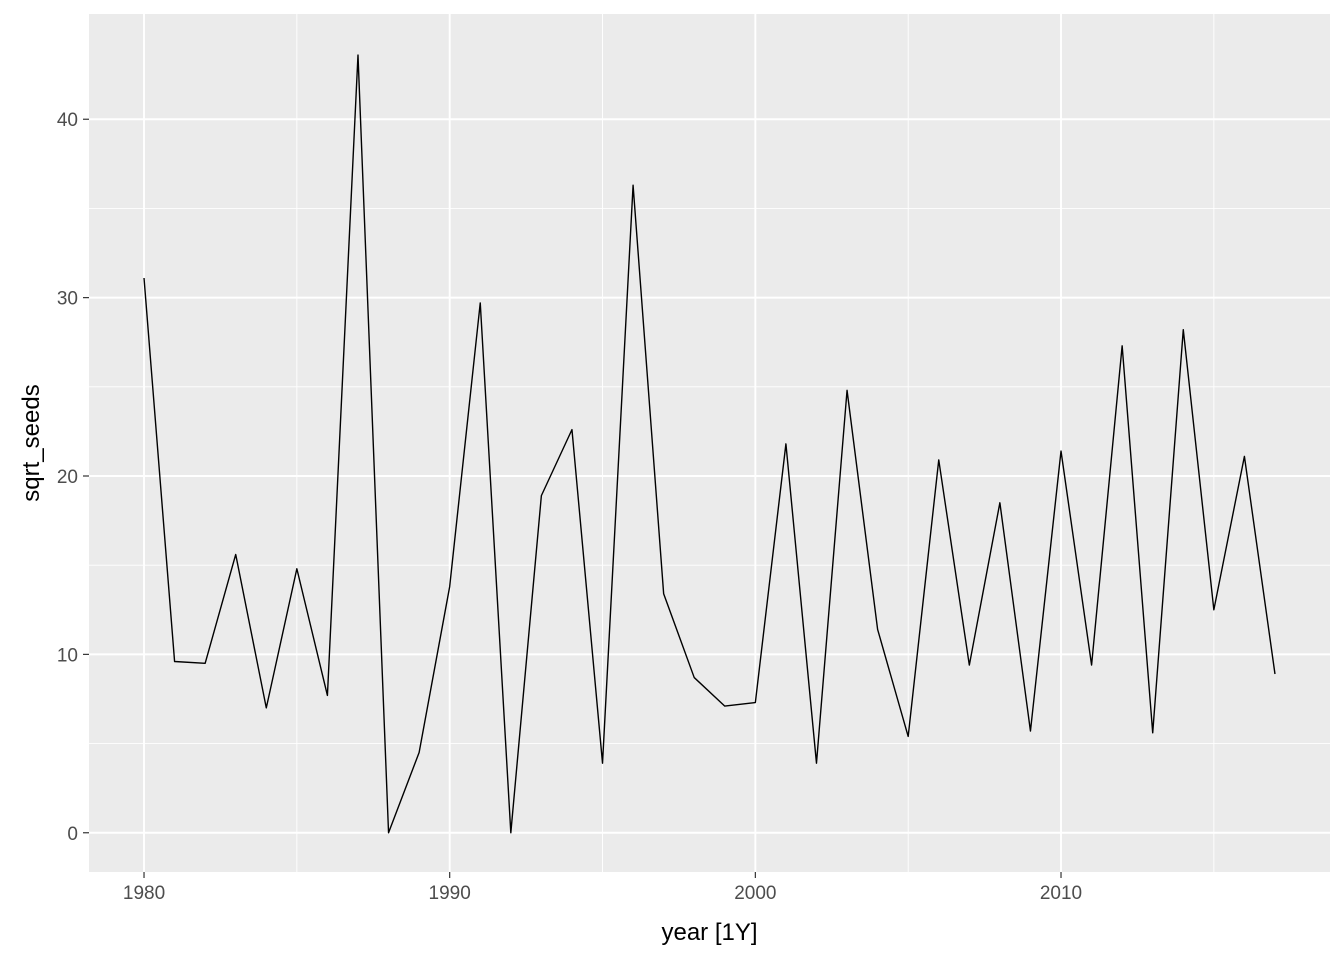  What do you see at coordinates (67, 120) in the screenshot?
I see `y-tick-label: 40` at bounding box center [67, 120].